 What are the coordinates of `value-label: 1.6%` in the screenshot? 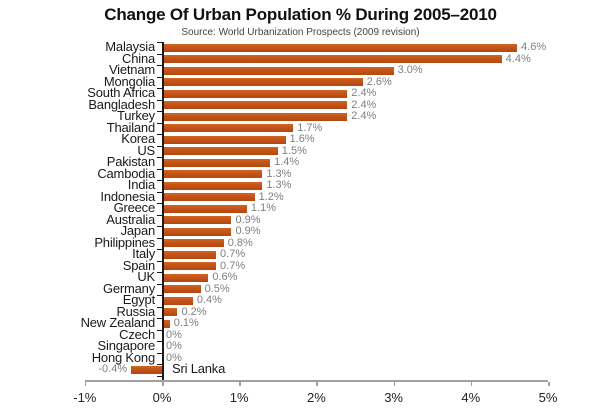 It's located at (302, 139).